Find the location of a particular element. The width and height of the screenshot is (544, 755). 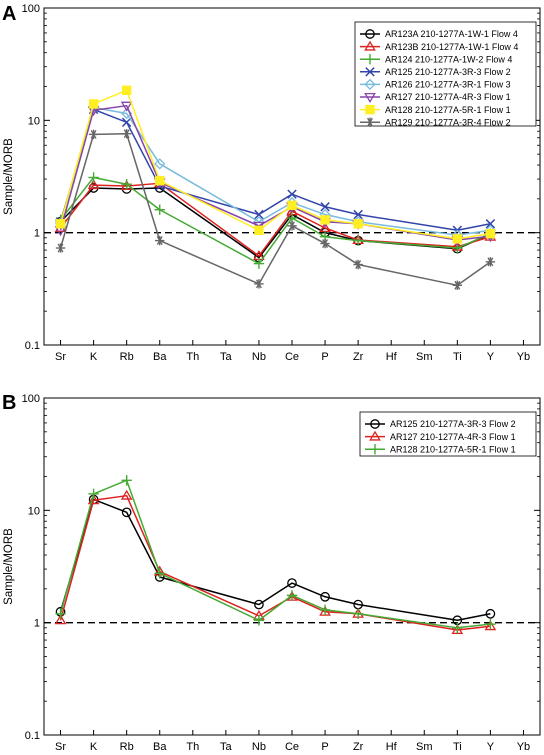

legend-item: AR128 210-1277A-5R-1 Flow 1 is located at coordinates (435, 110).